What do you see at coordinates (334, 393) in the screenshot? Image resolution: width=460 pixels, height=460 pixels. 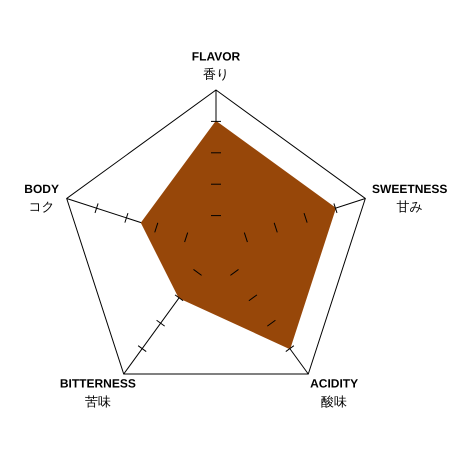 I see `spoke-label: ACIDITY 酸味` at bounding box center [334, 393].